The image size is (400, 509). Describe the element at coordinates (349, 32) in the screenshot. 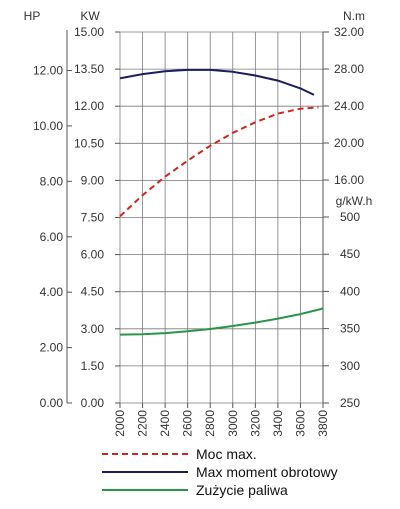

I see `torque-tick-label: 32.00` at that location.